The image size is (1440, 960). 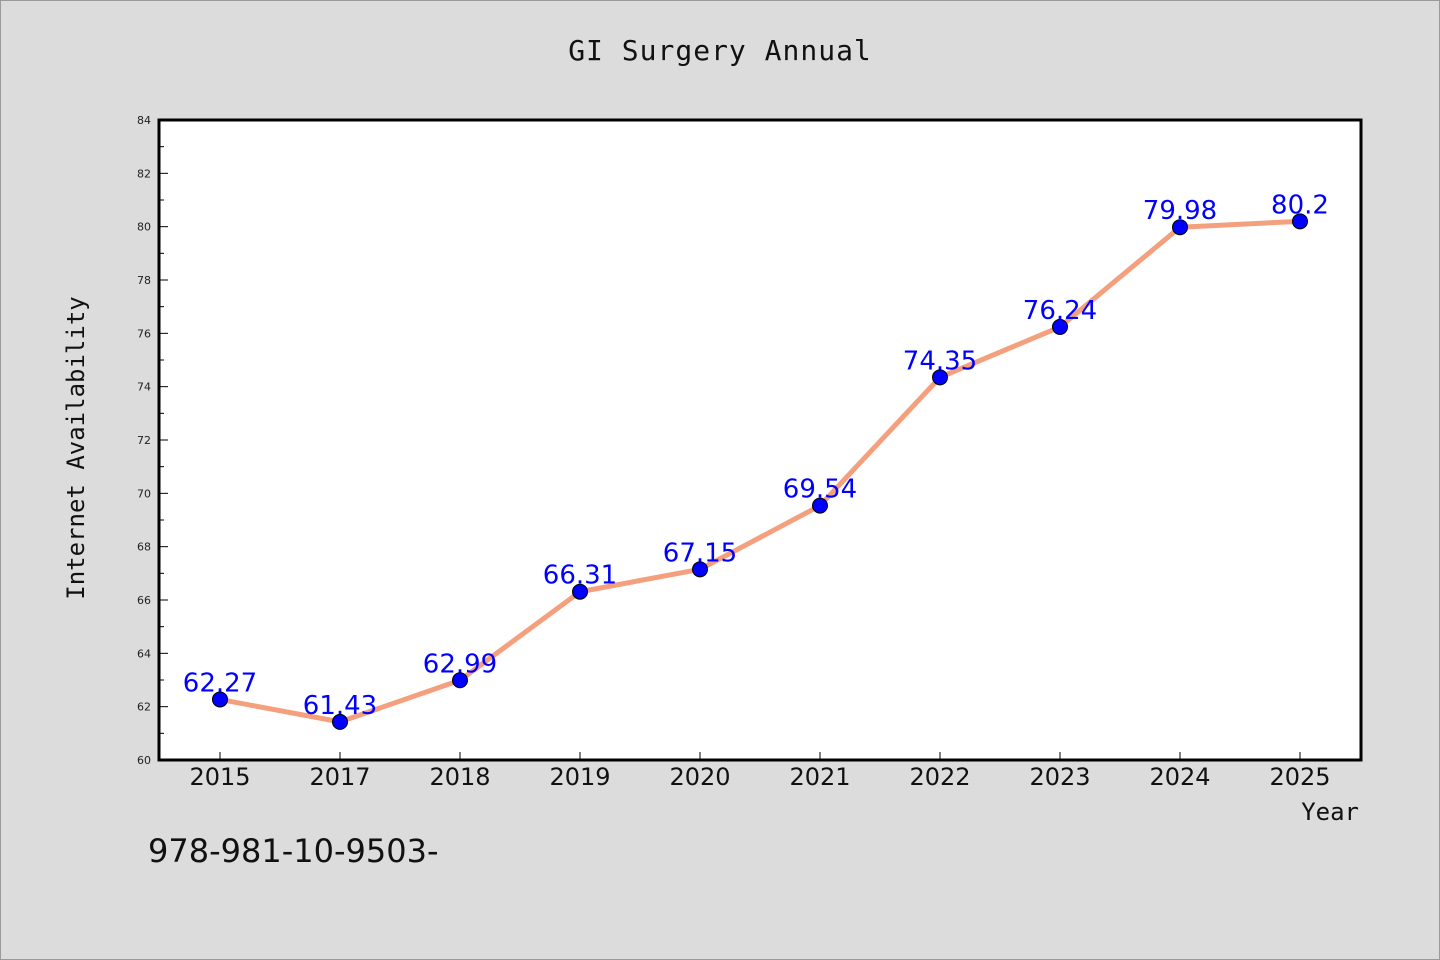 What do you see at coordinates (144, 333) in the screenshot?
I see `y-tick-label: 76` at bounding box center [144, 333].